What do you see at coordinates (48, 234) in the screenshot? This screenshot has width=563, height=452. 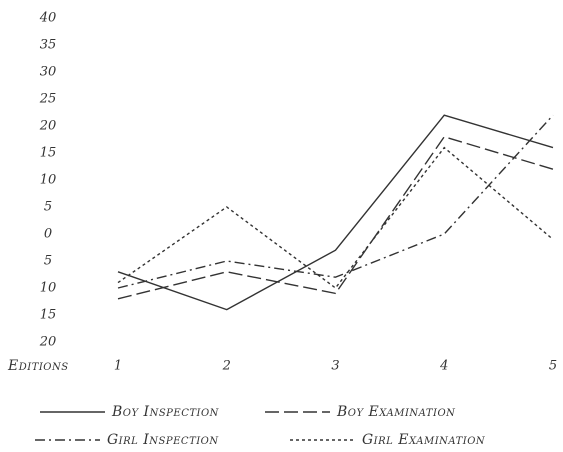 I see `y-tick-label: 0` at bounding box center [48, 234].